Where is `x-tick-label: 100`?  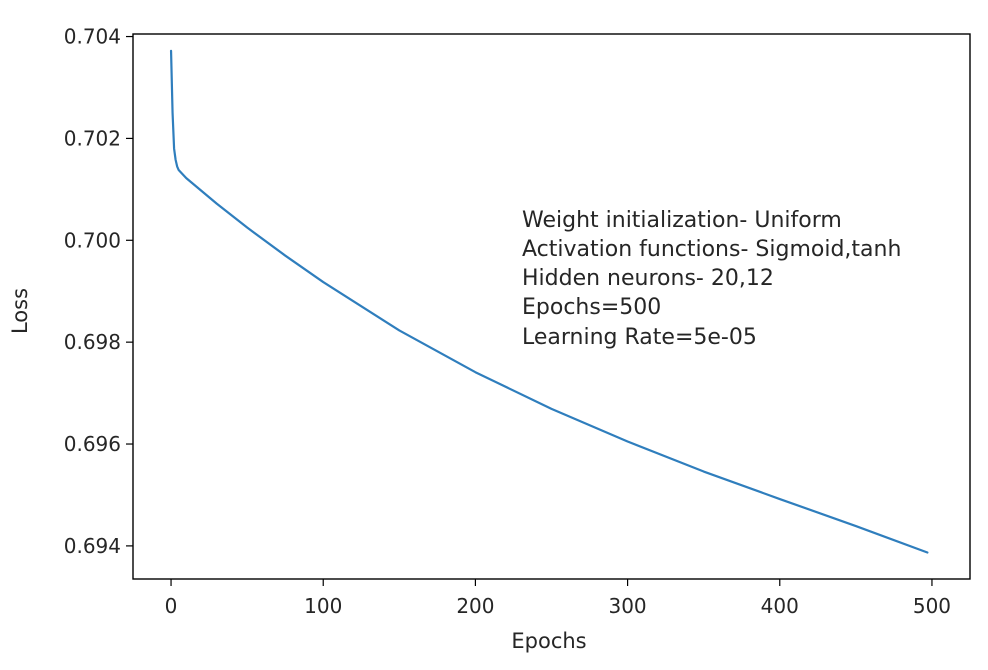 x-tick-label: 100 is located at coordinates (323, 606).